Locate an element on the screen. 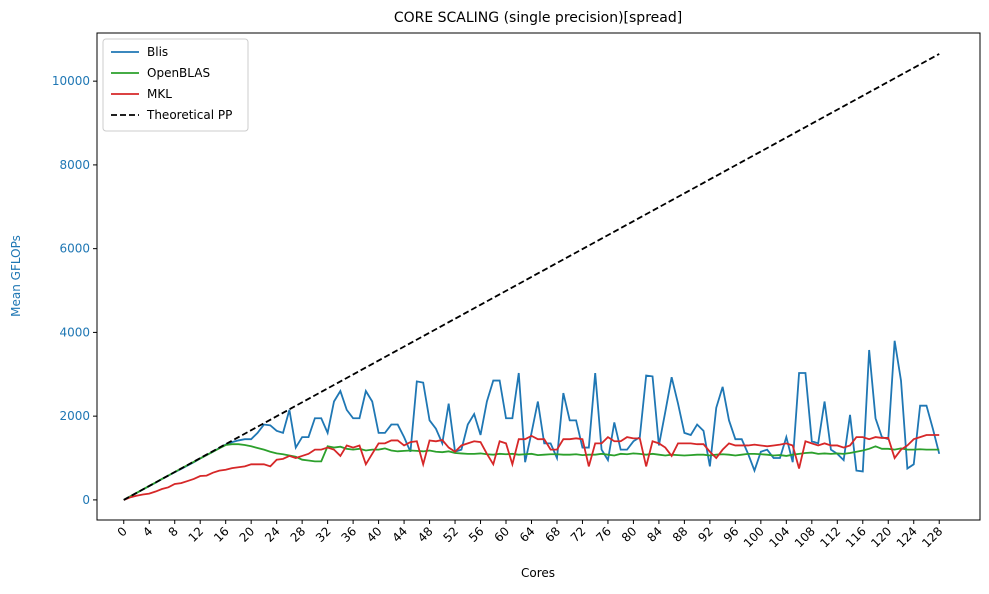 The image size is (989, 594). y-tick-label: 0 is located at coordinates (86, 500).